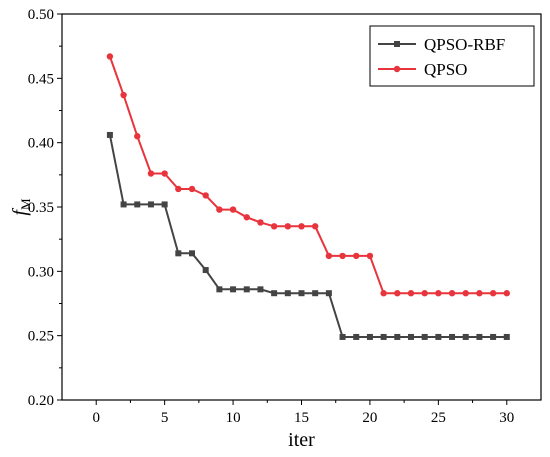 The width and height of the screenshot is (550, 457). What do you see at coordinates (438, 418) in the screenshot?
I see `x-tick-label: 25` at bounding box center [438, 418].